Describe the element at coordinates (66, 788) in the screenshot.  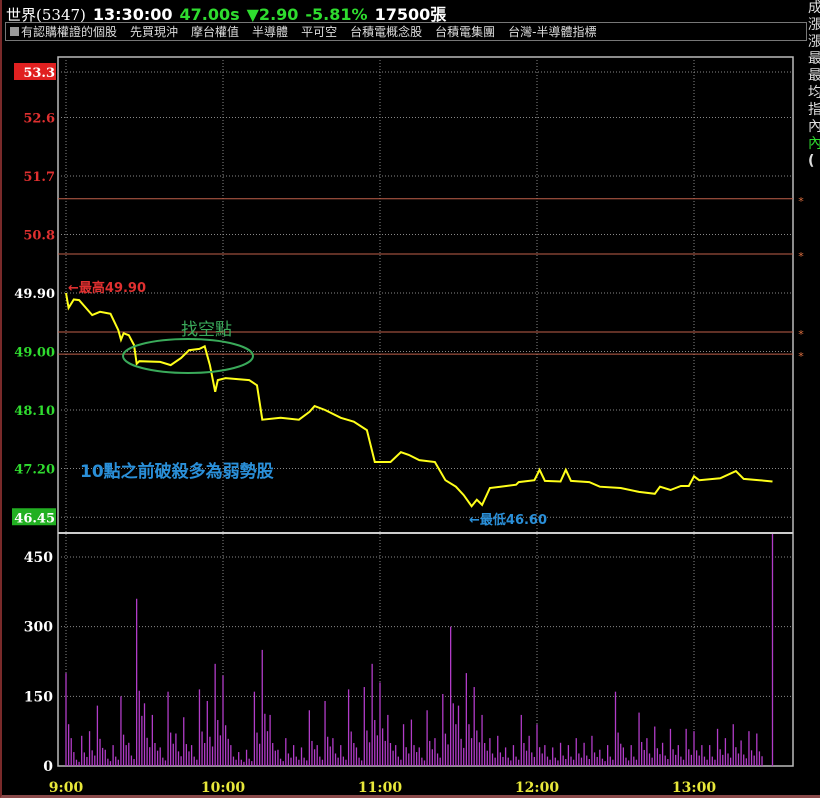
I see `time-tick-label: 9:00` at that location.